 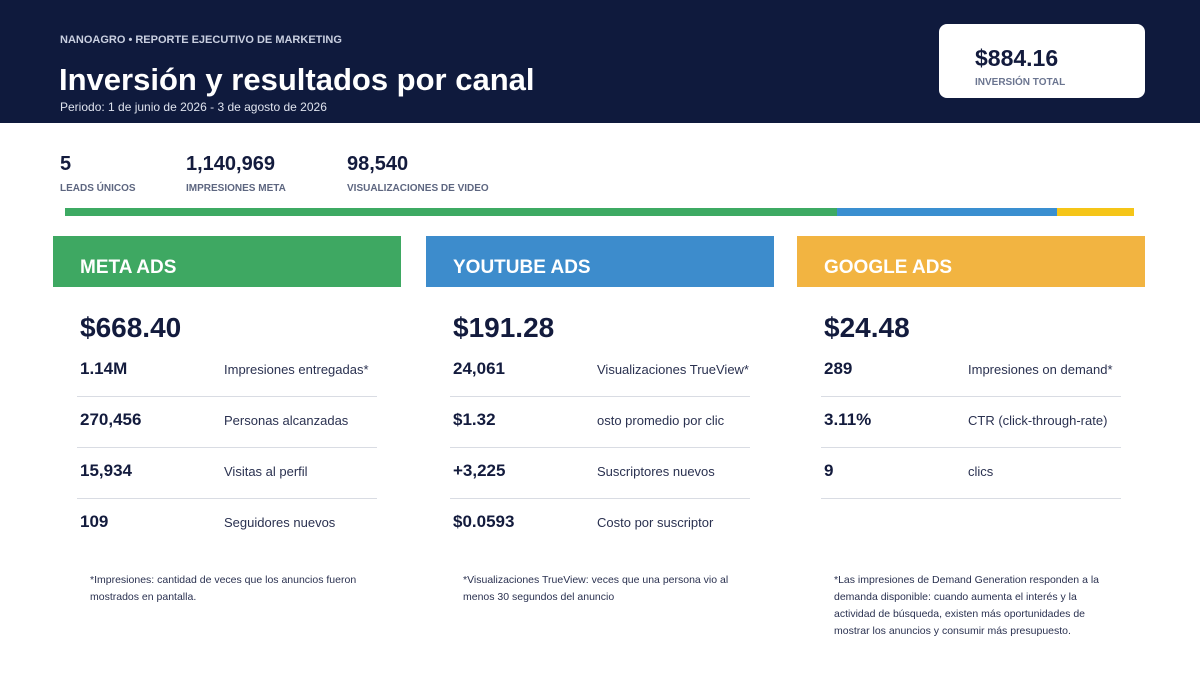 I want to click on channel-spend: $668.40, so click(x=131, y=327).